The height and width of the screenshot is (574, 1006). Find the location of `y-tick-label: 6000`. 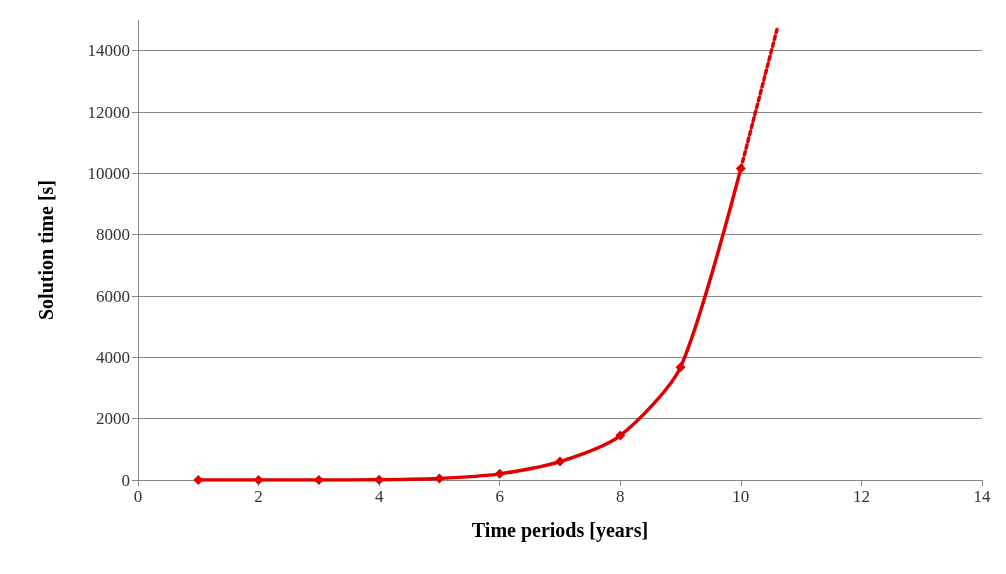

y-tick-label: 6000 is located at coordinates (113, 296).